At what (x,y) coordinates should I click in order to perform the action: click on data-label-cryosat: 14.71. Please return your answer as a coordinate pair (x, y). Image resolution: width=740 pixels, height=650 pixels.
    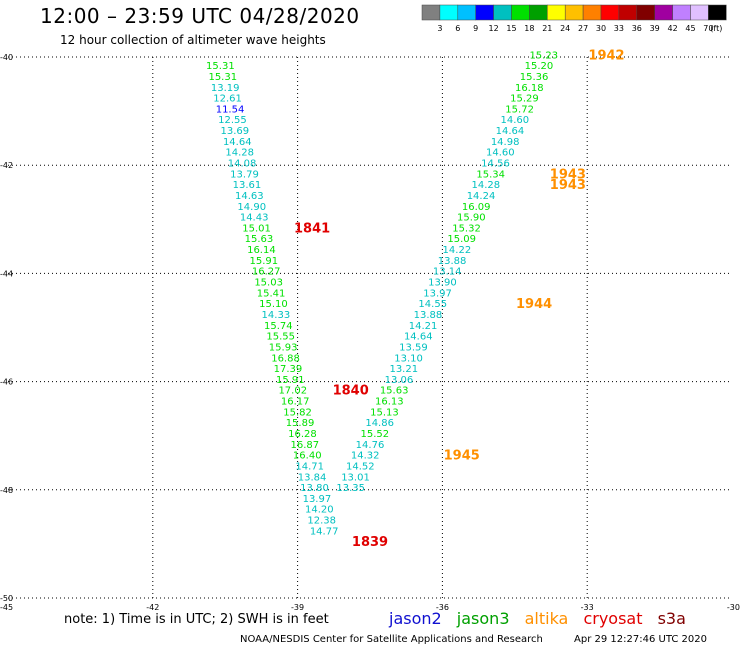
    Looking at the image, I should click on (309, 466).